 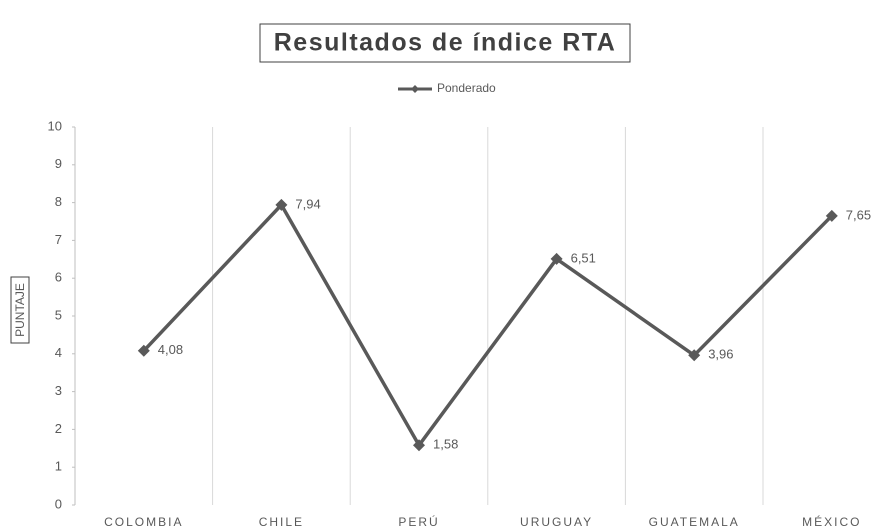 What do you see at coordinates (694, 522) in the screenshot?
I see `x-tick-label: GUATEMALA` at bounding box center [694, 522].